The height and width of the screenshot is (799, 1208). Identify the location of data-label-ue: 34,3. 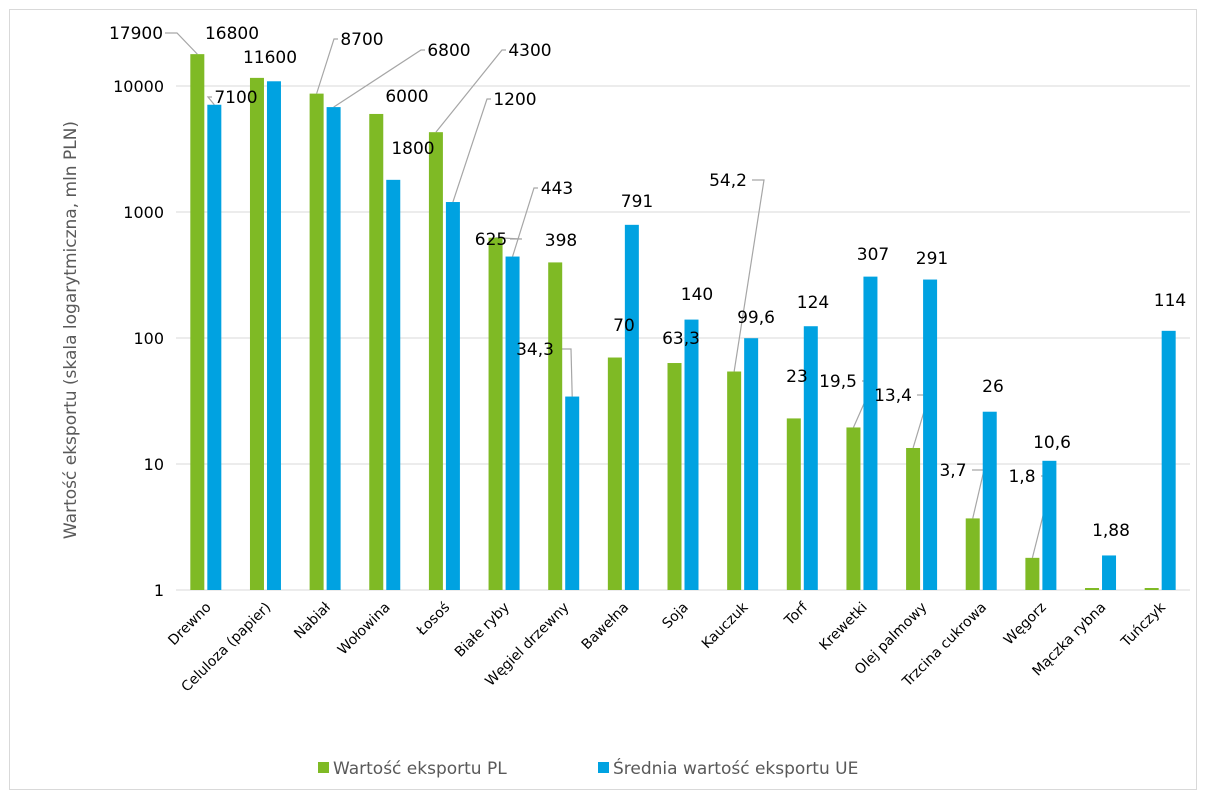
(535, 350).